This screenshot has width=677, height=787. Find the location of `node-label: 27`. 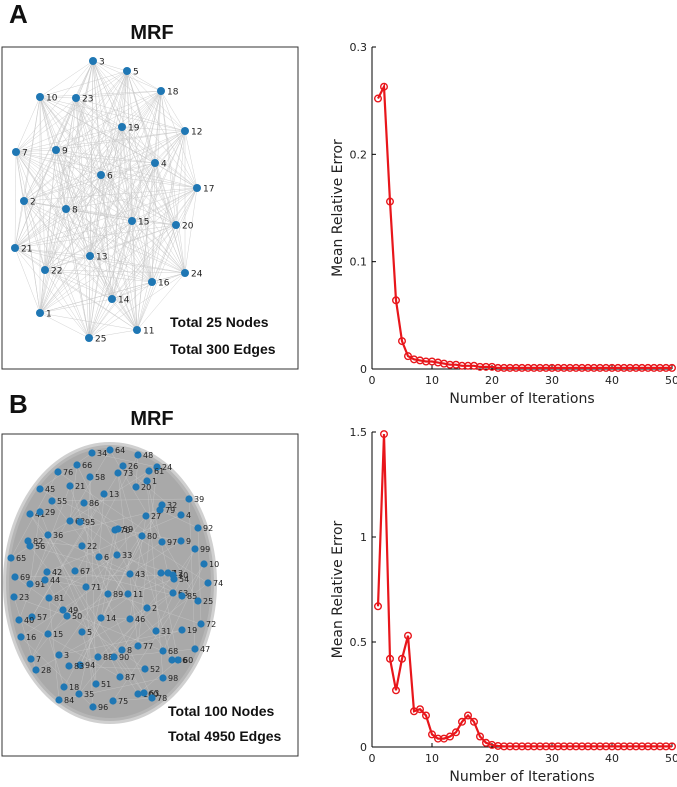

node-label: 27 is located at coordinates (156, 516).